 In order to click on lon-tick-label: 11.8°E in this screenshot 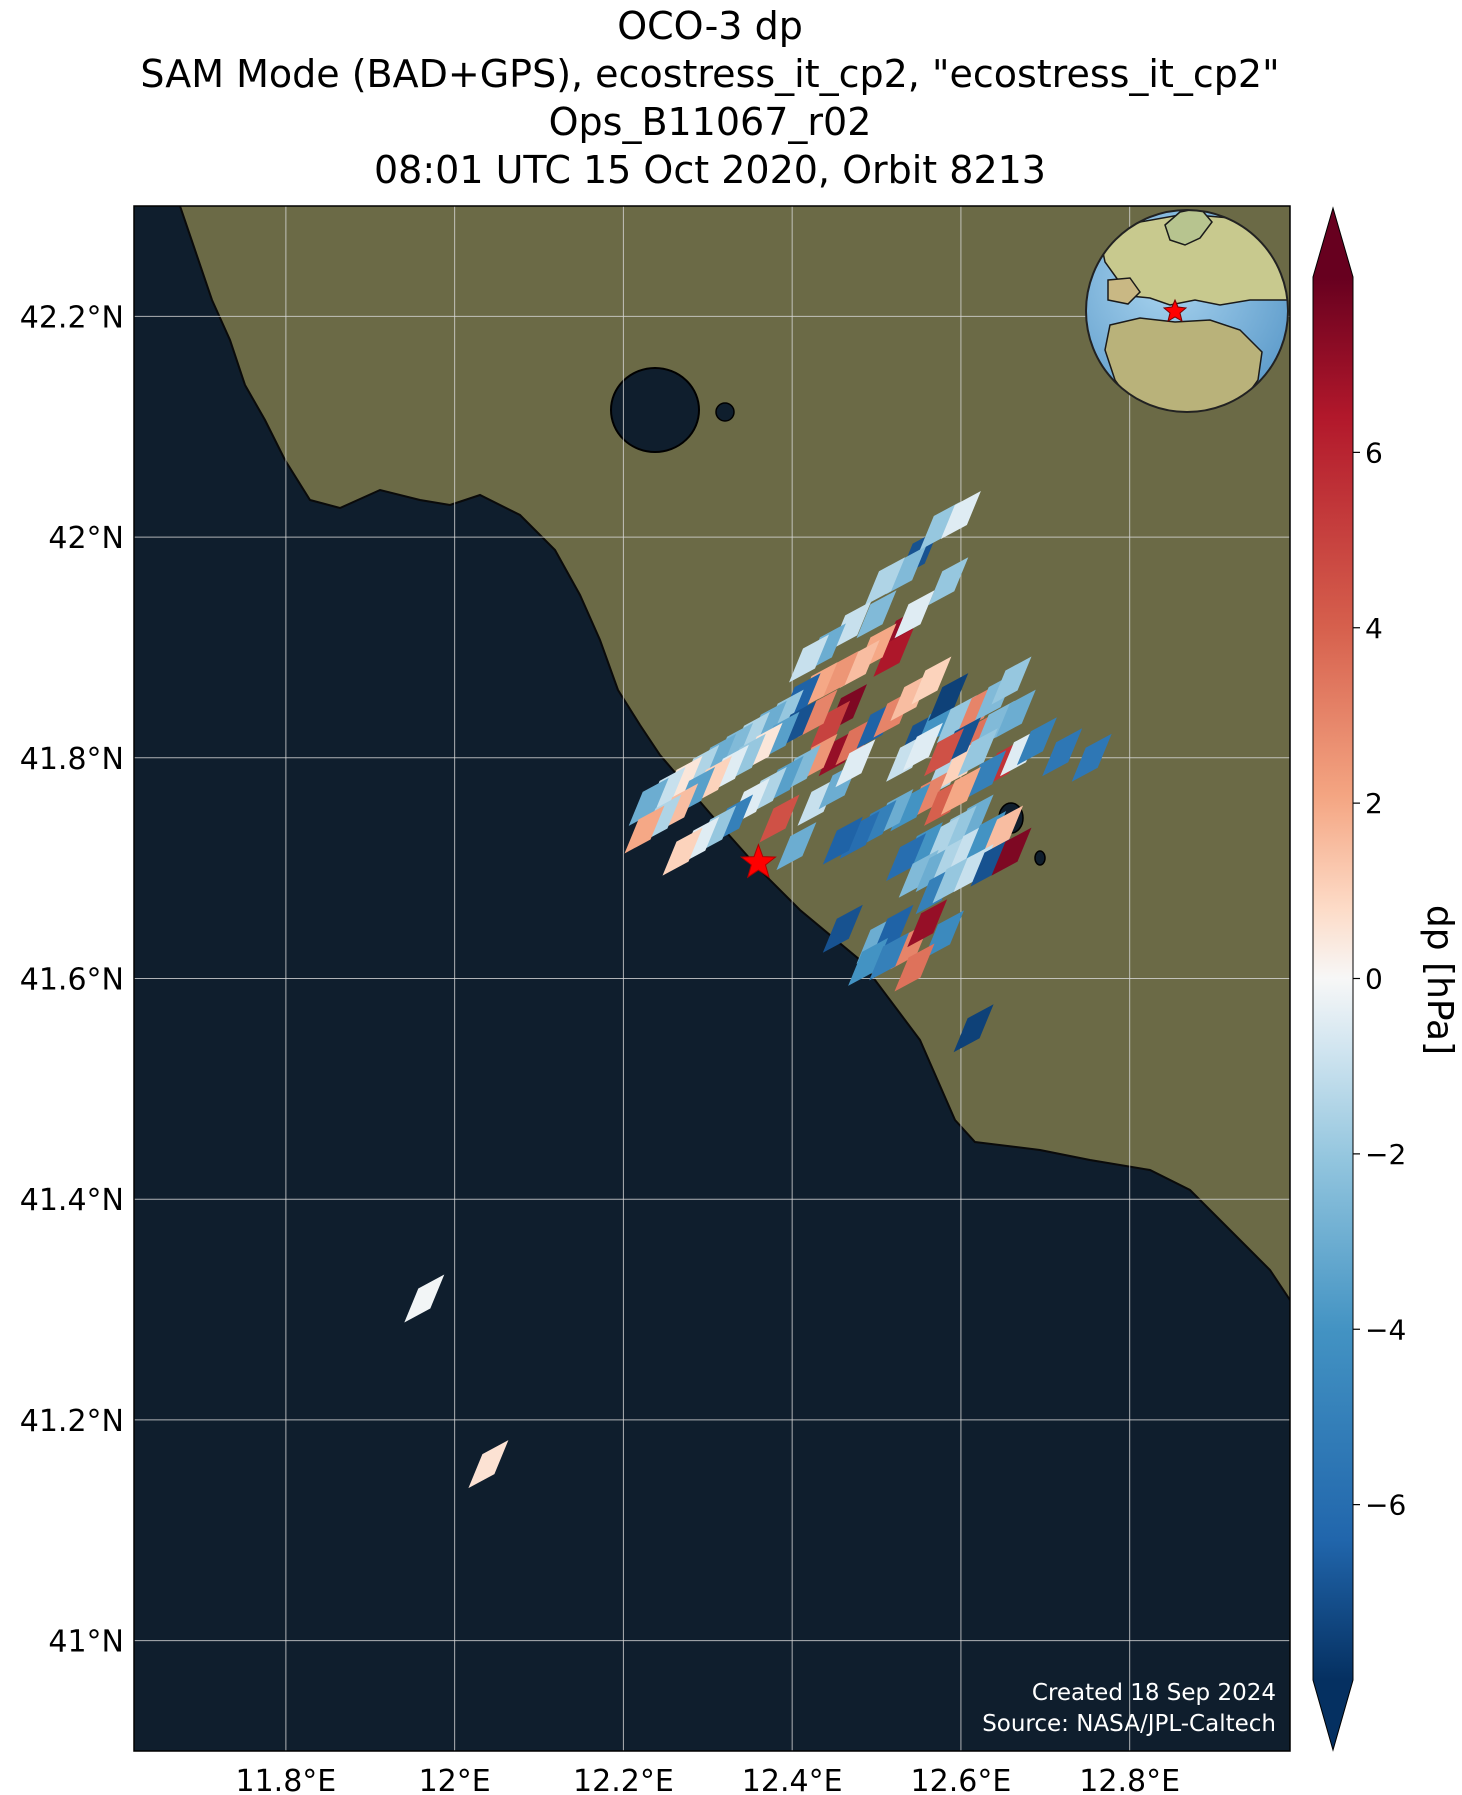, I will do `click(286, 1779)`.